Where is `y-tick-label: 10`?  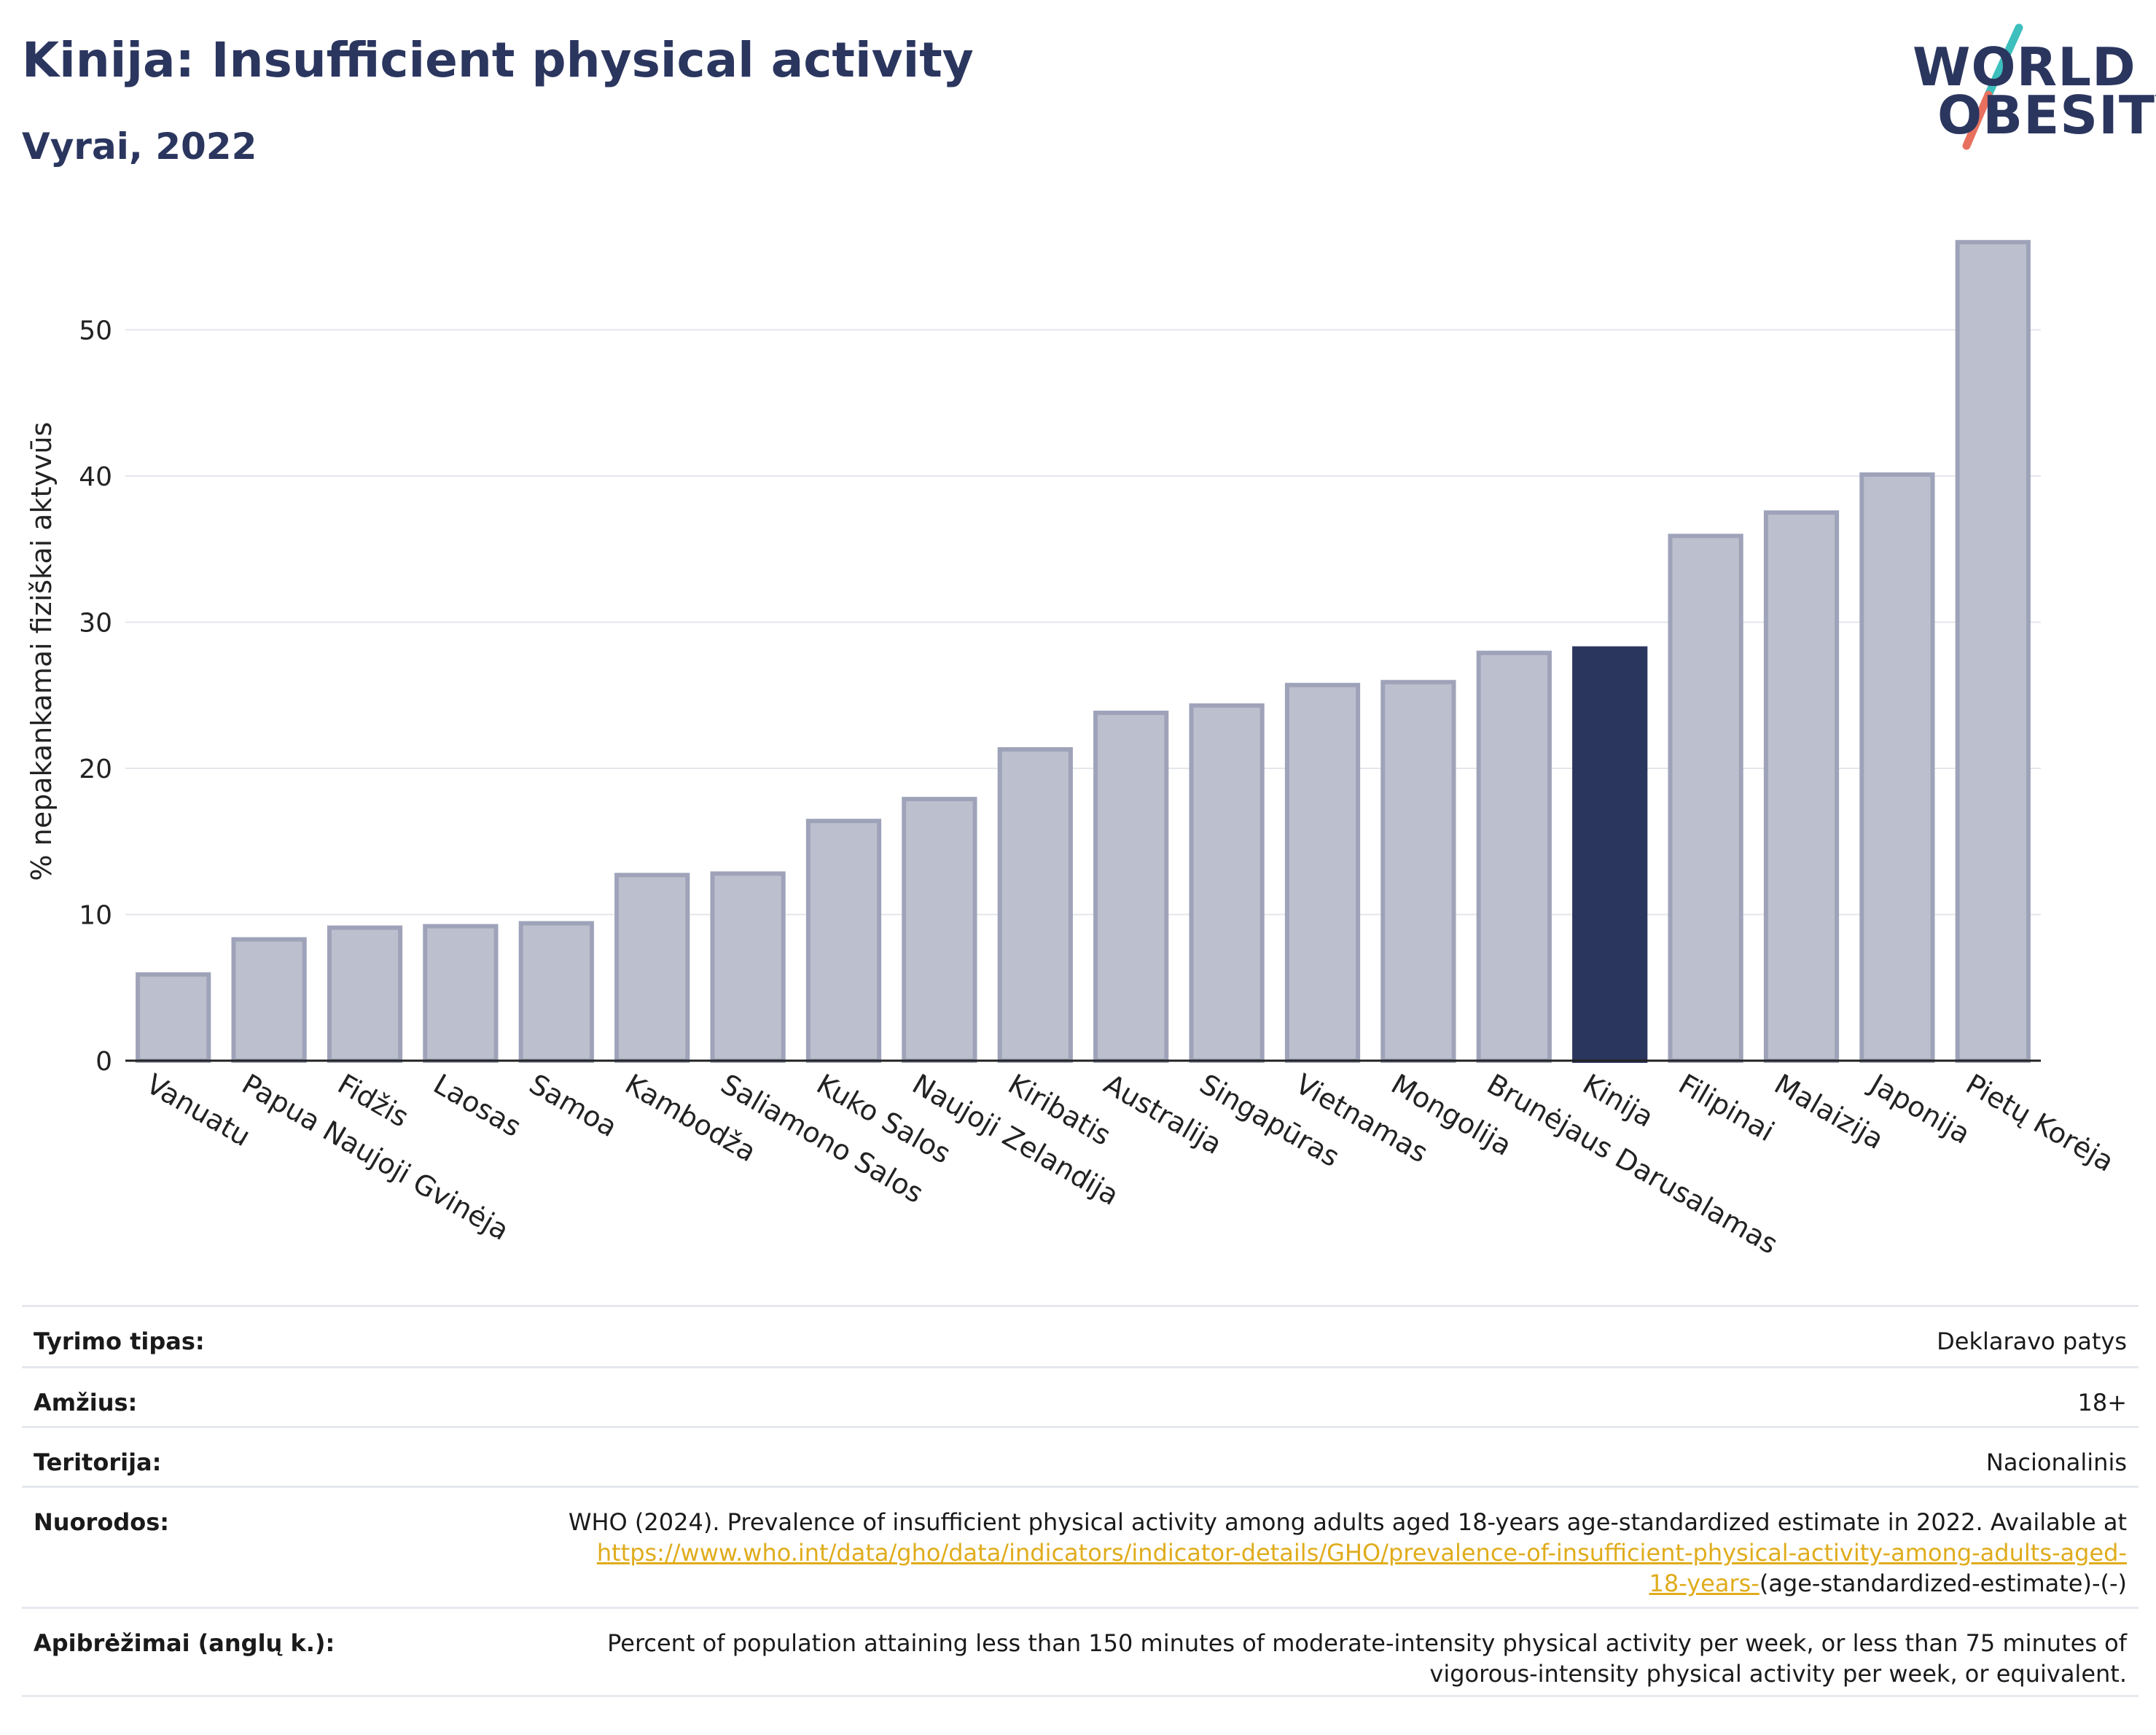
y-tick-label: 10 is located at coordinates (96, 916).